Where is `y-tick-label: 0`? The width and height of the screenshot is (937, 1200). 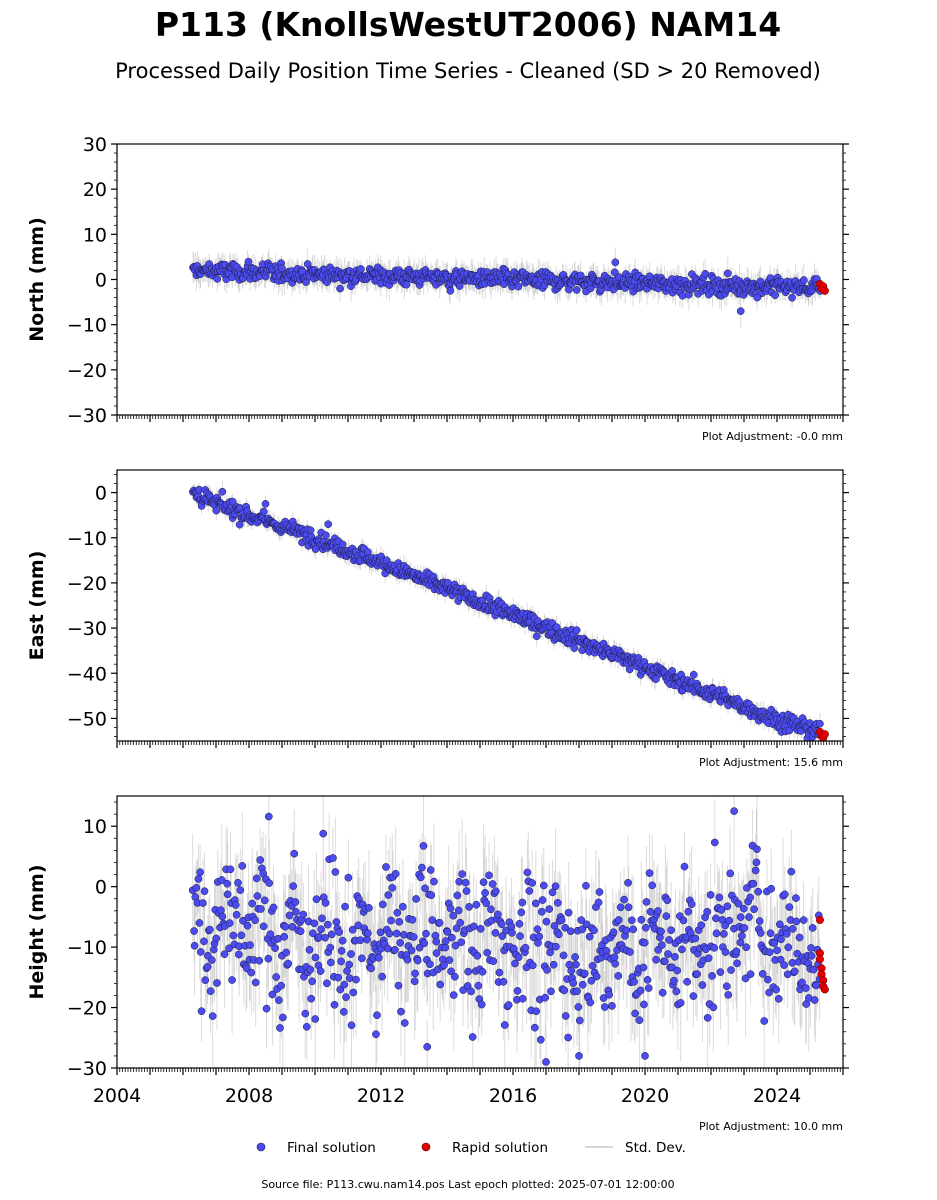 y-tick-label: 0 is located at coordinates (101, 281).